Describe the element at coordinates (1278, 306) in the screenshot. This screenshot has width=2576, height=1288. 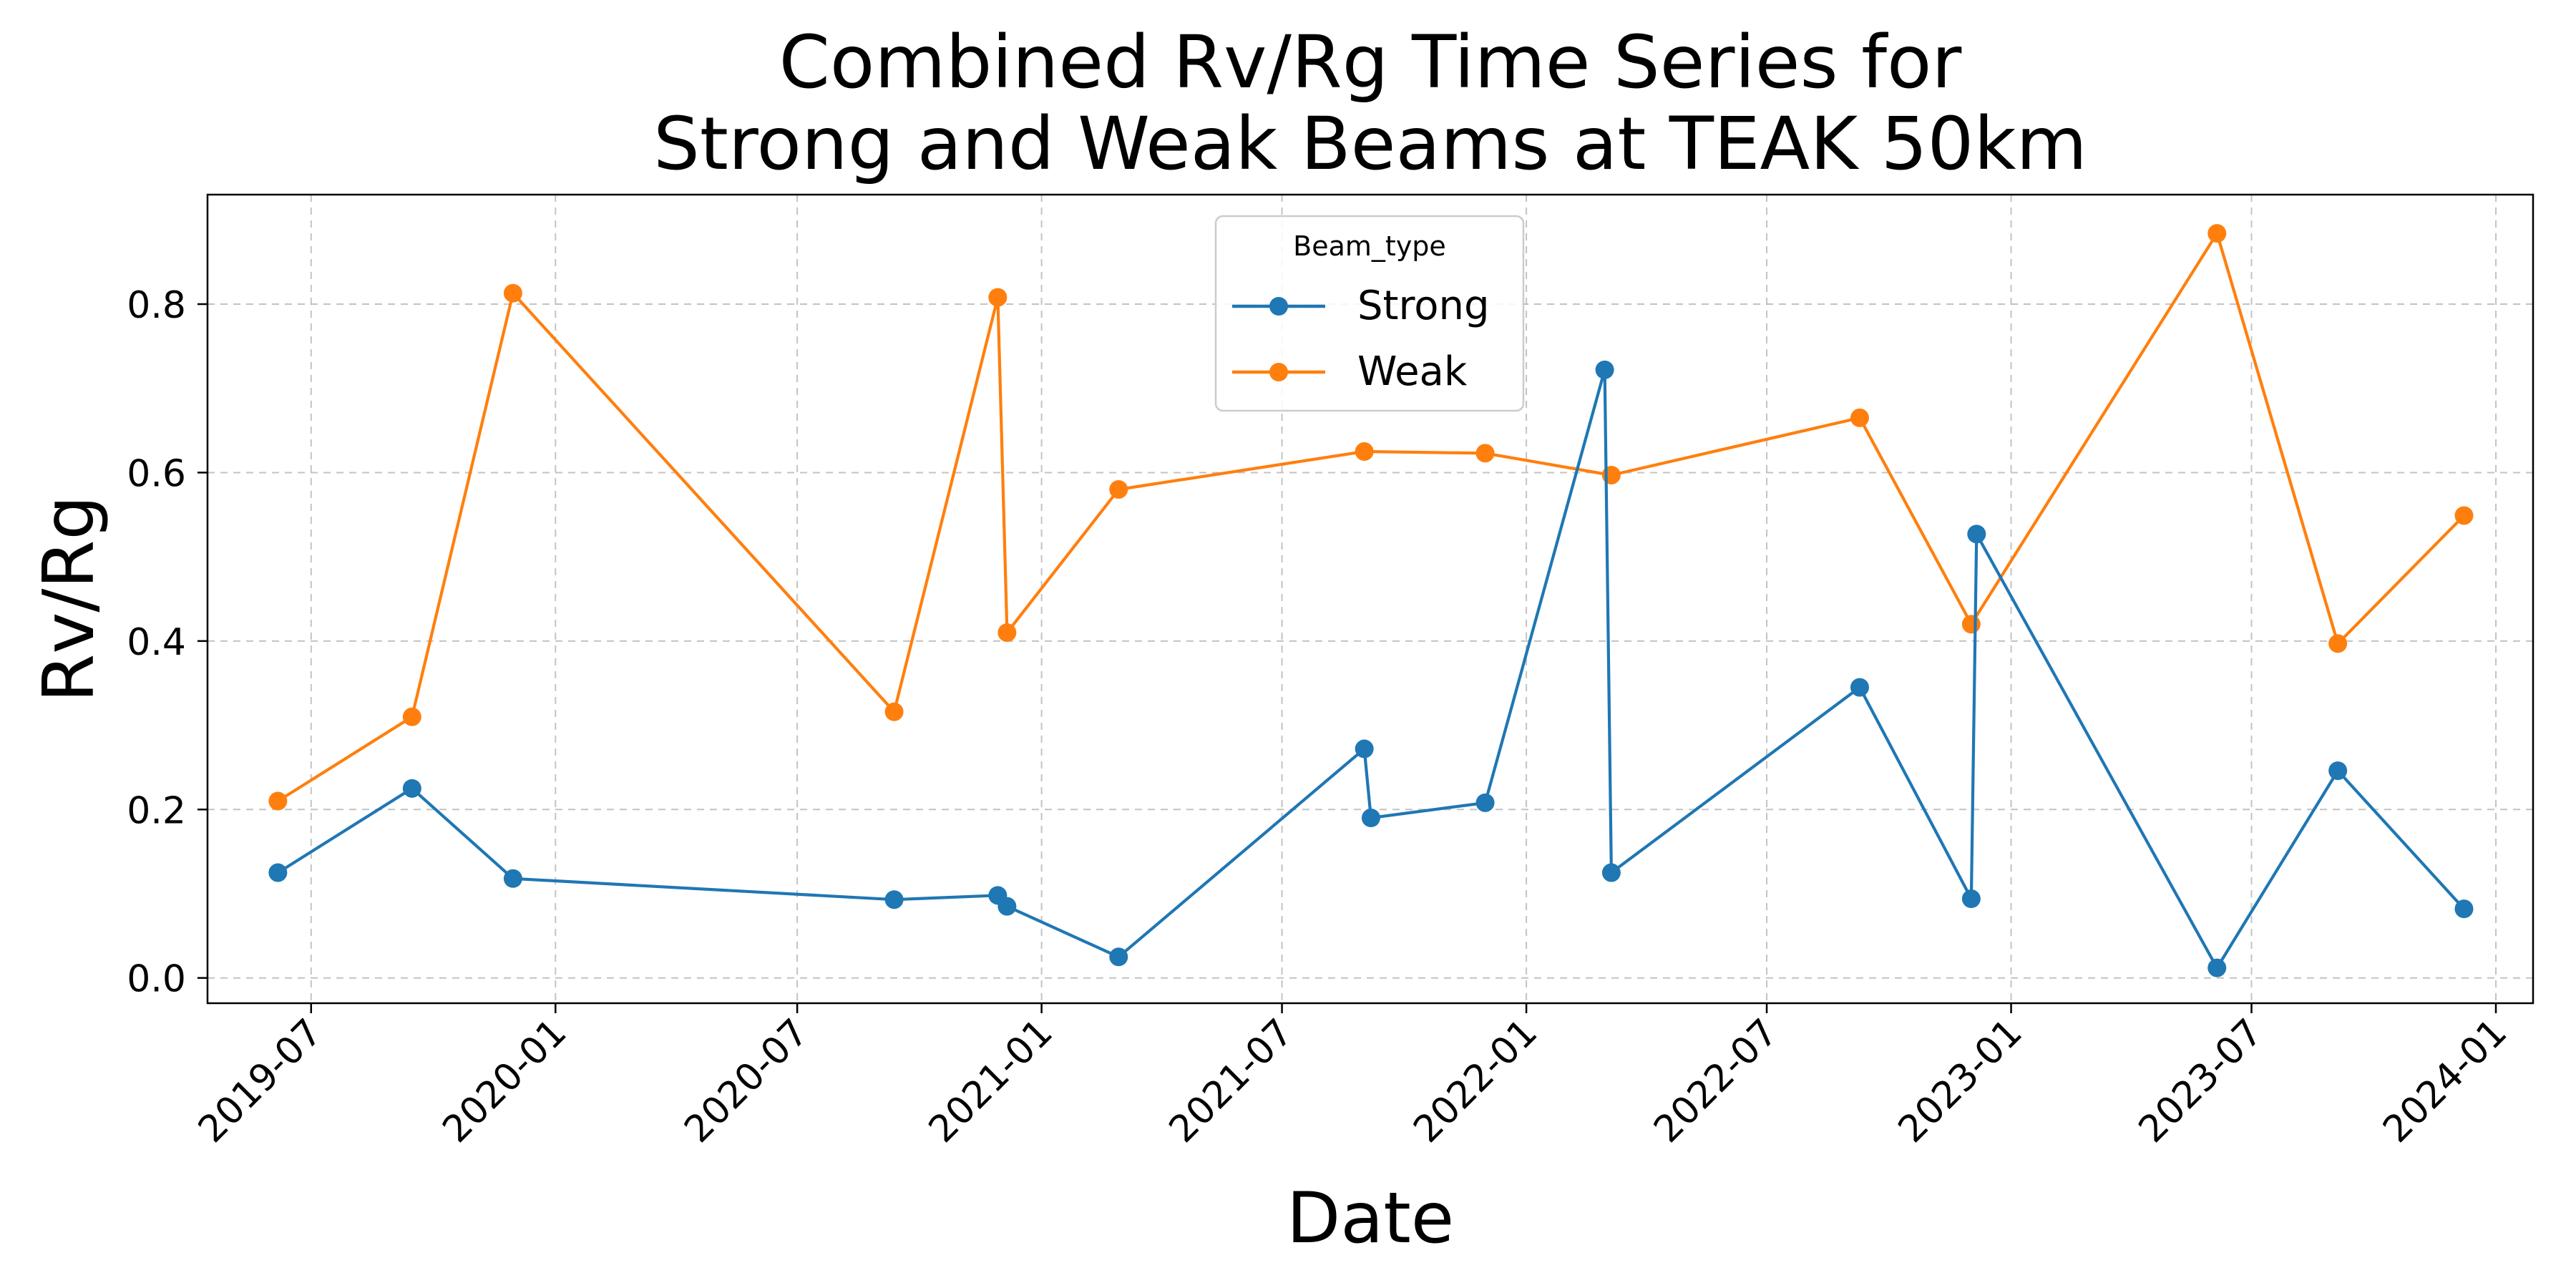
I see `legend-strong-marker` at that location.